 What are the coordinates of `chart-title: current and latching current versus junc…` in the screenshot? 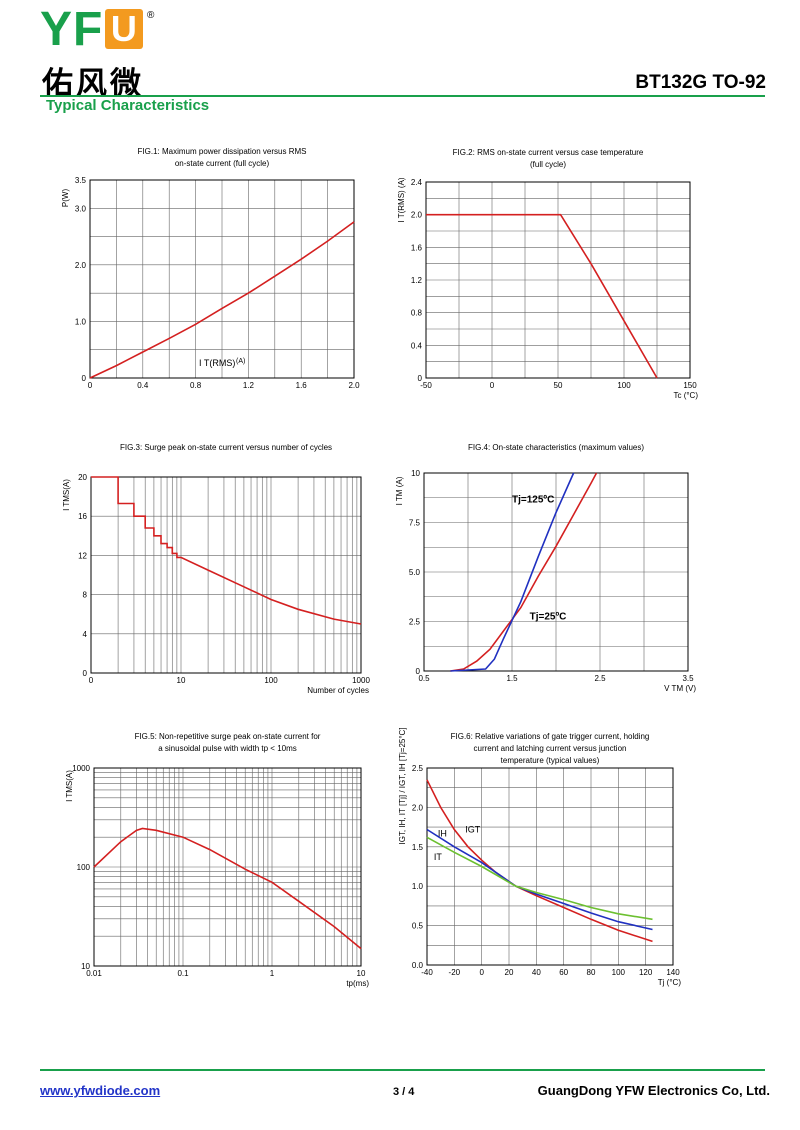 It's located at (550, 748).